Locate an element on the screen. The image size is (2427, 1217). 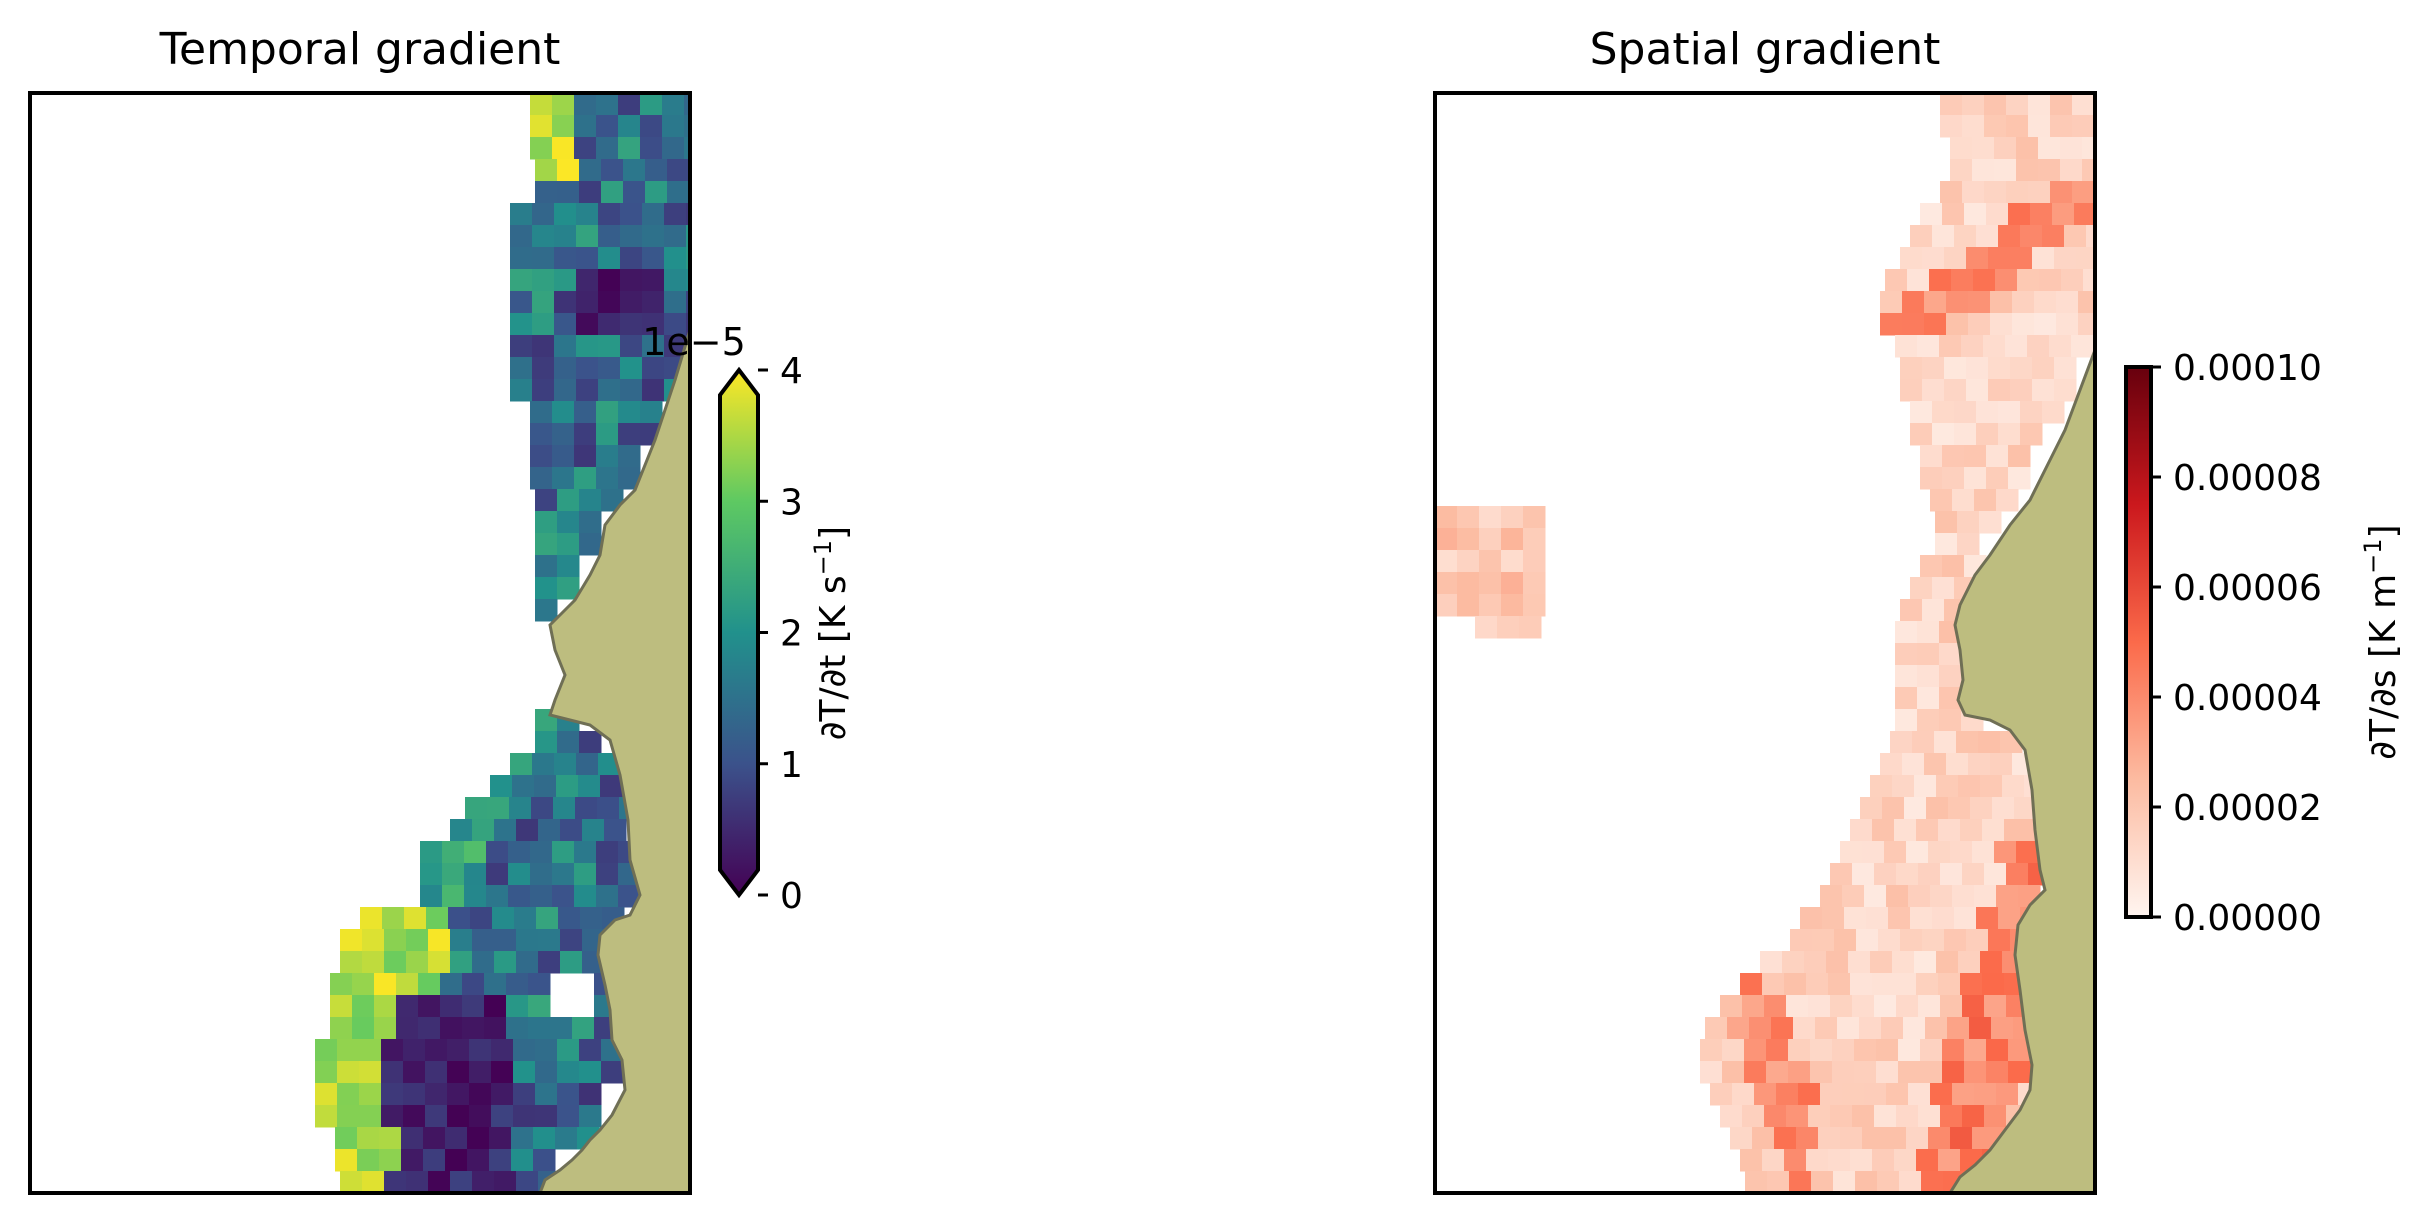
temporal-colorbar-tick-label: 0 is located at coordinates (791, 896).